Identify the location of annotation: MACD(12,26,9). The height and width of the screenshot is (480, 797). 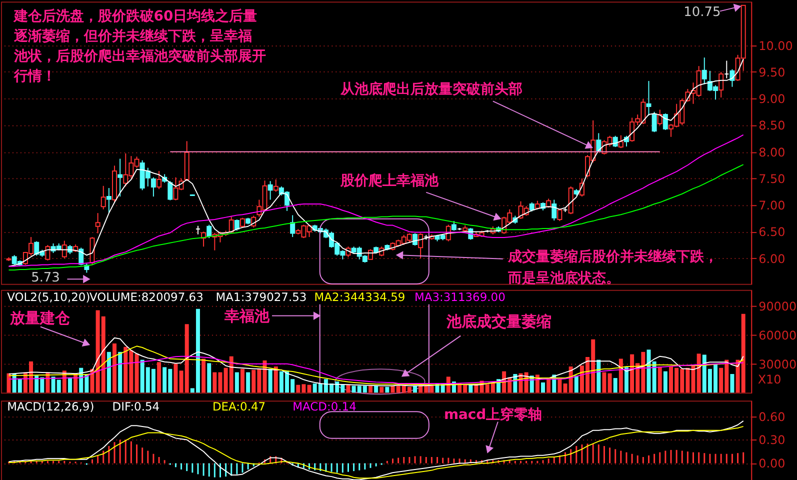
(50, 406).